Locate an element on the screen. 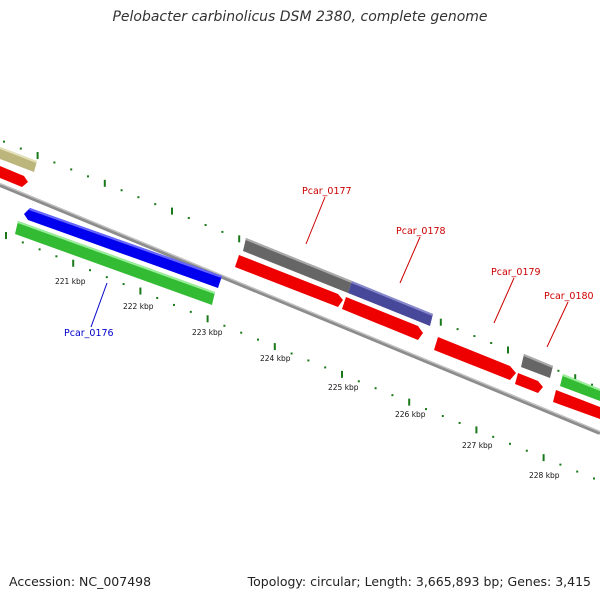  purple-feature-highlight is located at coordinates (392, 298).